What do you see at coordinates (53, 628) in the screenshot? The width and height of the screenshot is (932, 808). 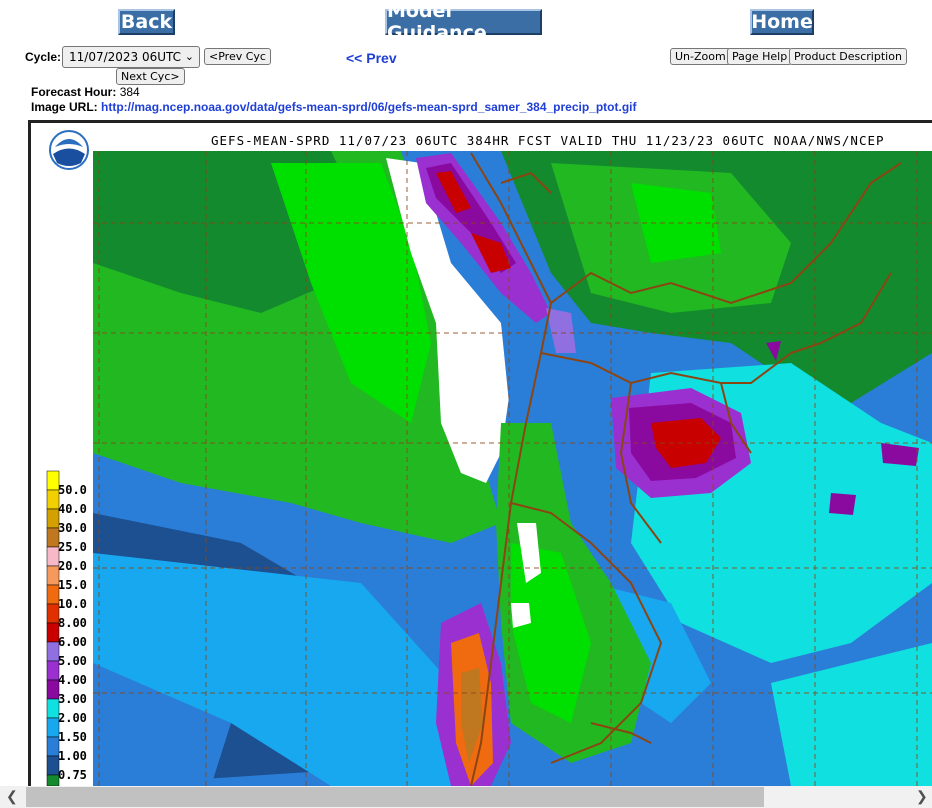 I see `legend-colorbar` at bounding box center [53, 628].